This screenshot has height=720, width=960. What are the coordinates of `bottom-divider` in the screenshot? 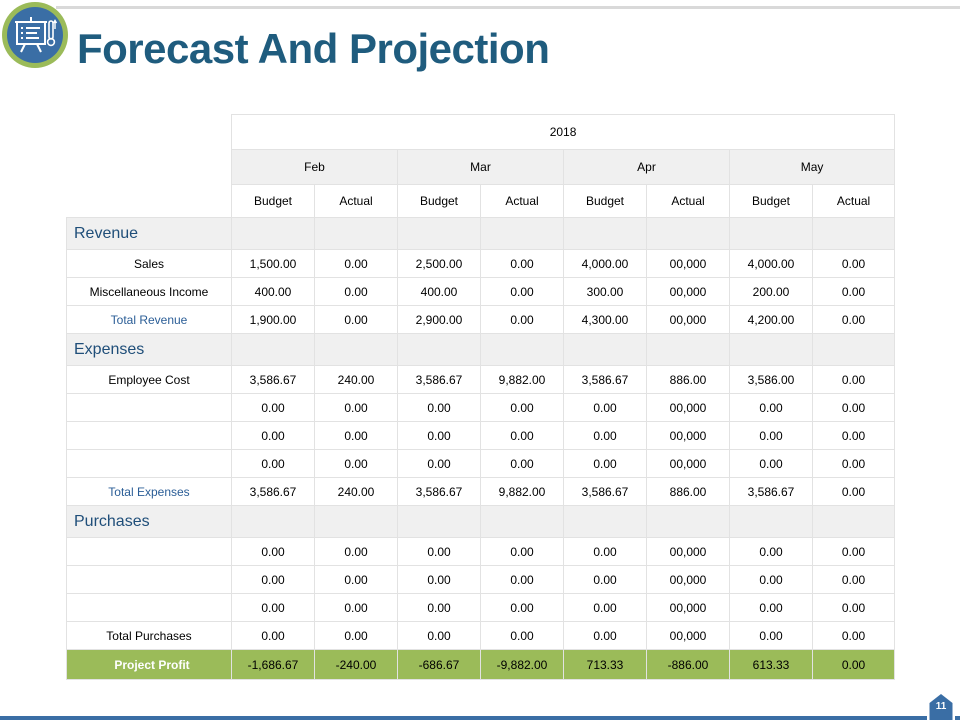 It's located at (480, 718).